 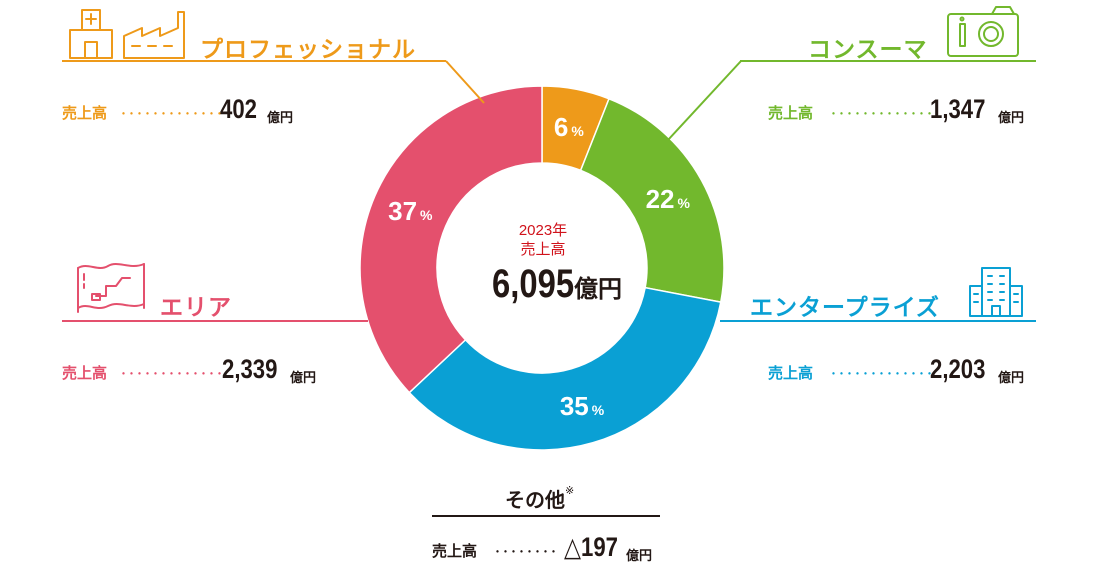 I want to click on consumer-sales-value: 1,347, so click(x=964, y=109).